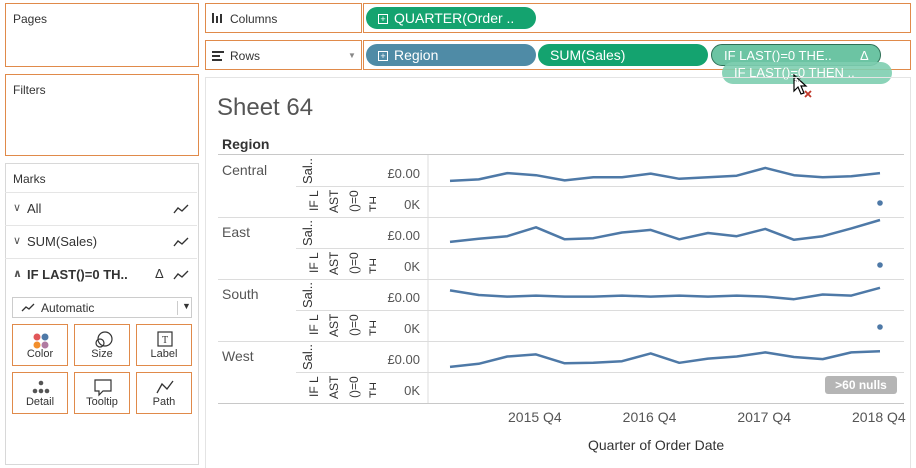 The height and width of the screenshot is (468, 916). What do you see at coordinates (649, 417) in the screenshot?
I see `x-tick-label: 2016 Q4` at bounding box center [649, 417].